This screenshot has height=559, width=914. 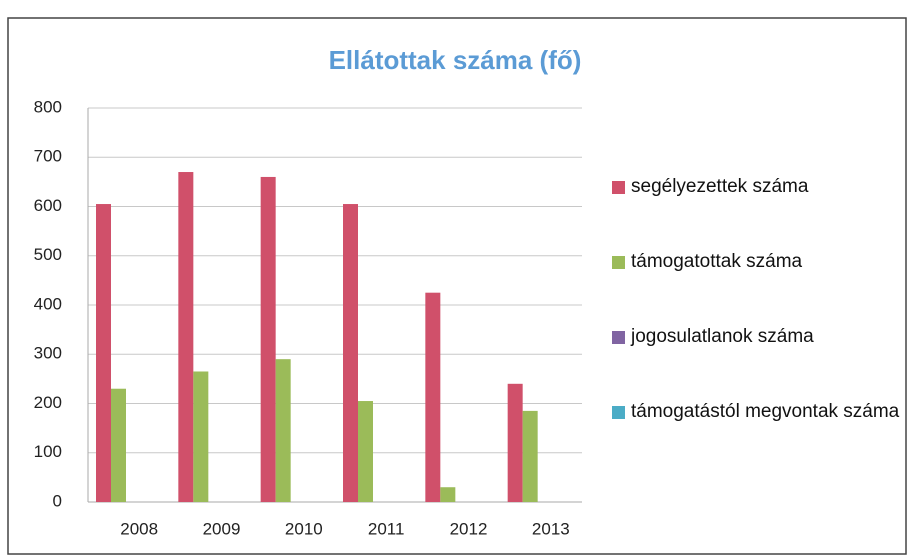 What do you see at coordinates (48, 353) in the screenshot?
I see `y-tick-label: 300` at bounding box center [48, 353].